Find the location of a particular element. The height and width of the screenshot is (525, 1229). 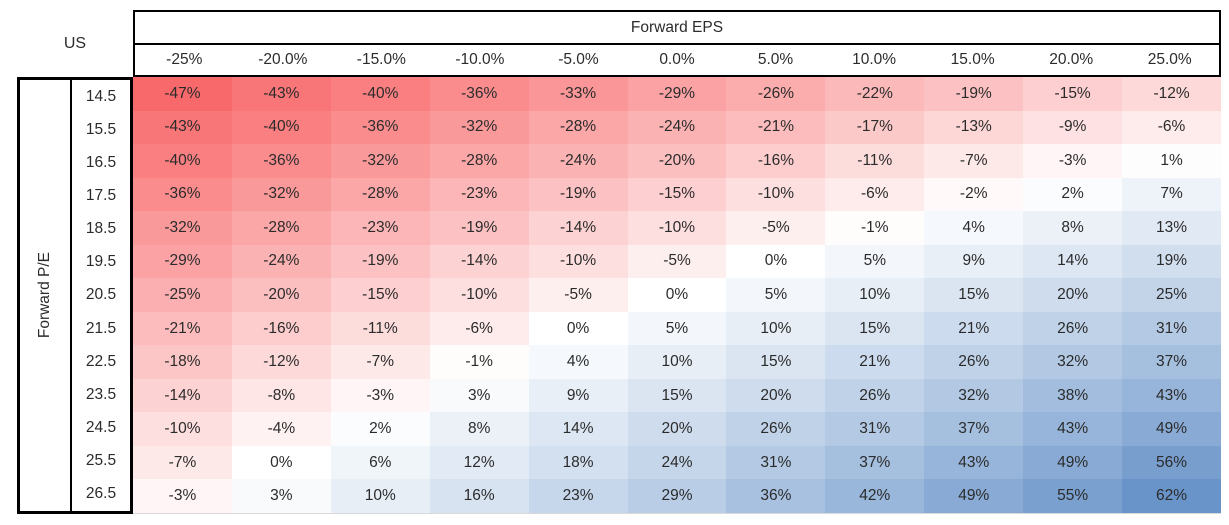

row-header: 14.5 is located at coordinates (101, 96).